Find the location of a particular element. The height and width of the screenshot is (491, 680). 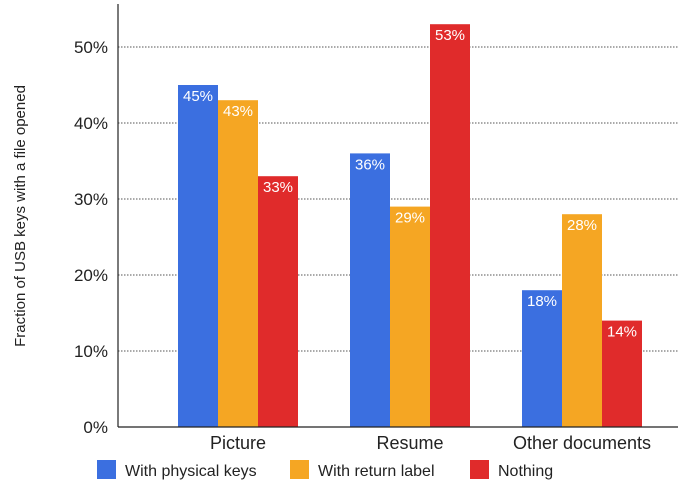

data-label: 29% is located at coordinates (410, 218).